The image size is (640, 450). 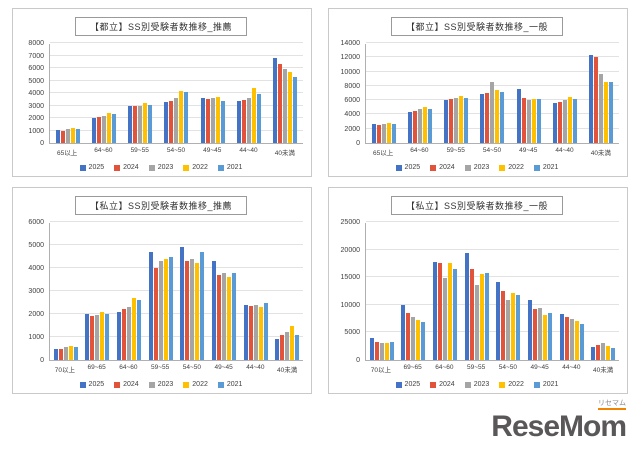 What do you see at coordinates (492, 93) in the screenshot?
I see `bar-groups` at bounding box center [492, 93].